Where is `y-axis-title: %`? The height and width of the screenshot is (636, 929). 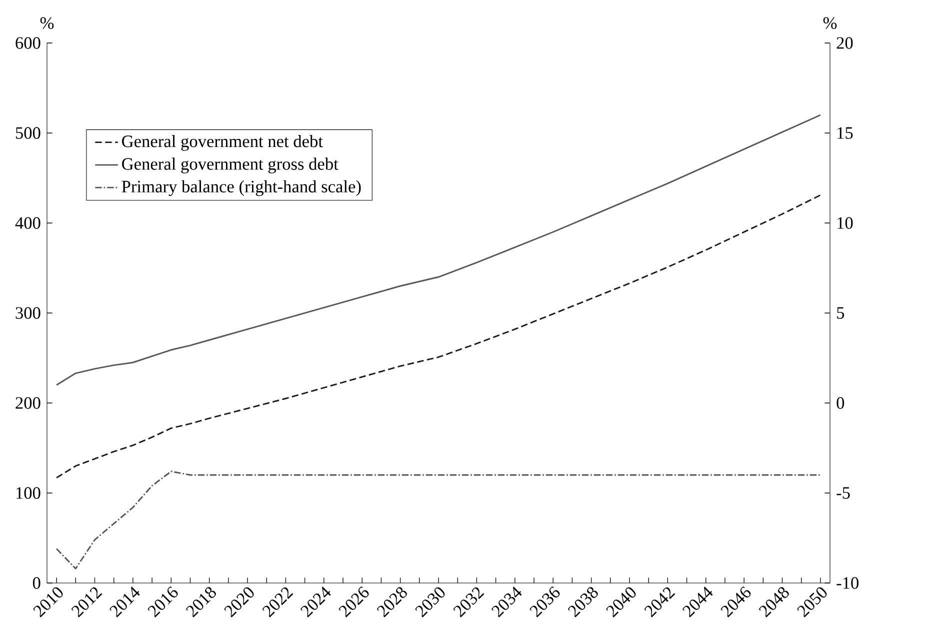
y-axis-title: % is located at coordinates (47, 23).